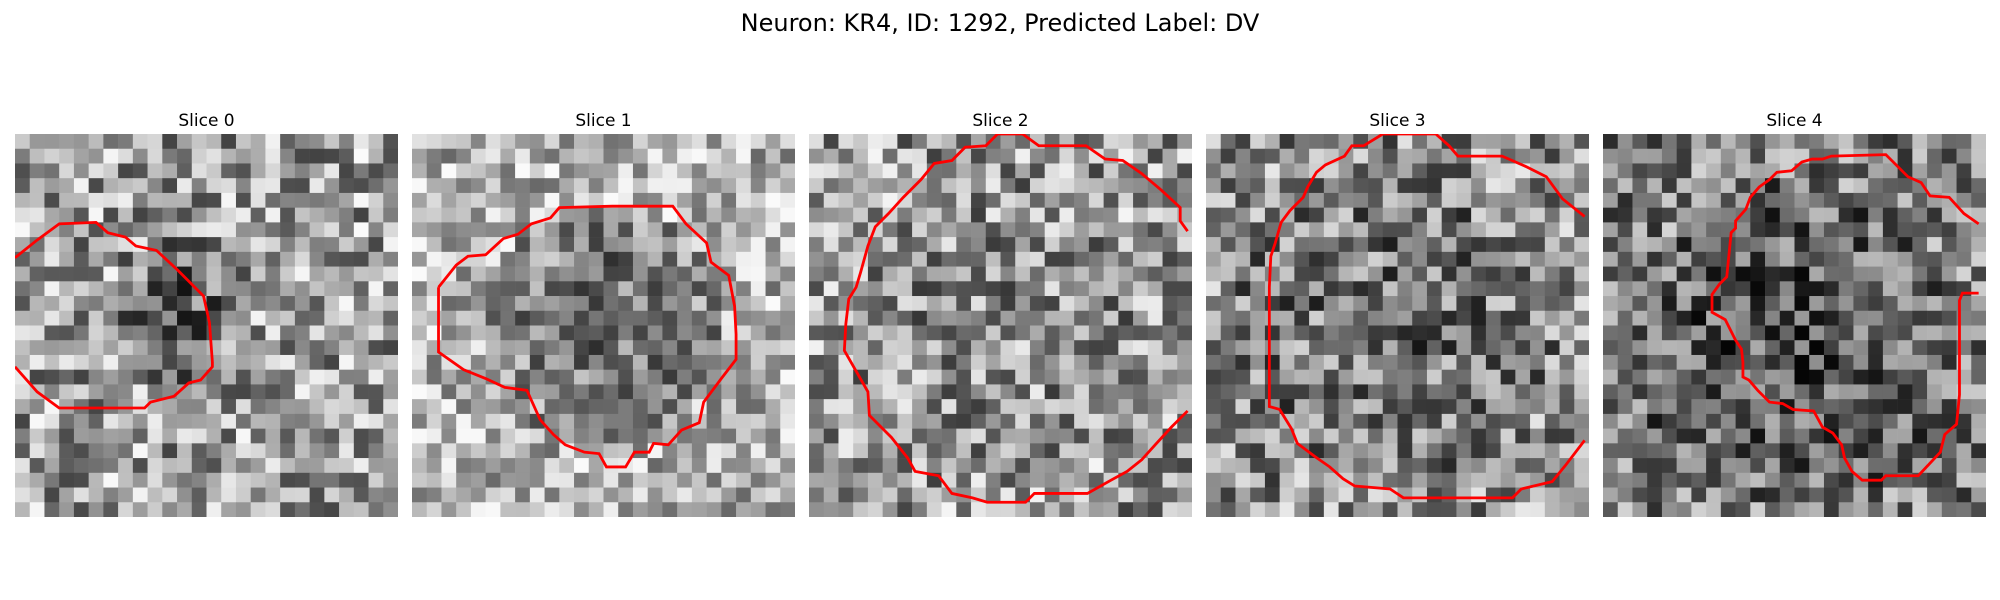 The image size is (2000, 600). Describe the element at coordinates (1000, 121) in the screenshot. I see `slice-title: Slice 2` at that location.